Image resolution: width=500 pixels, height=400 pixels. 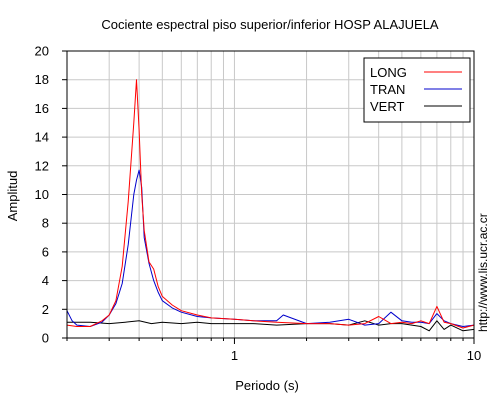 I want to click on y-tick-label: 6, so click(x=45, y=251).